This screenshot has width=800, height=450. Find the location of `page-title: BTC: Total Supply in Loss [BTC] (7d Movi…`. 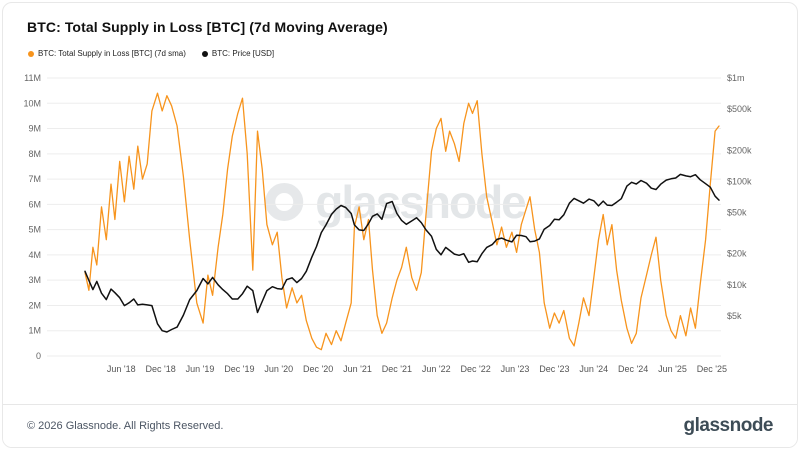

page-title: BTC: Total Supply in Loss [BTC] (7d Movi… is located at coordinates (207, 27).